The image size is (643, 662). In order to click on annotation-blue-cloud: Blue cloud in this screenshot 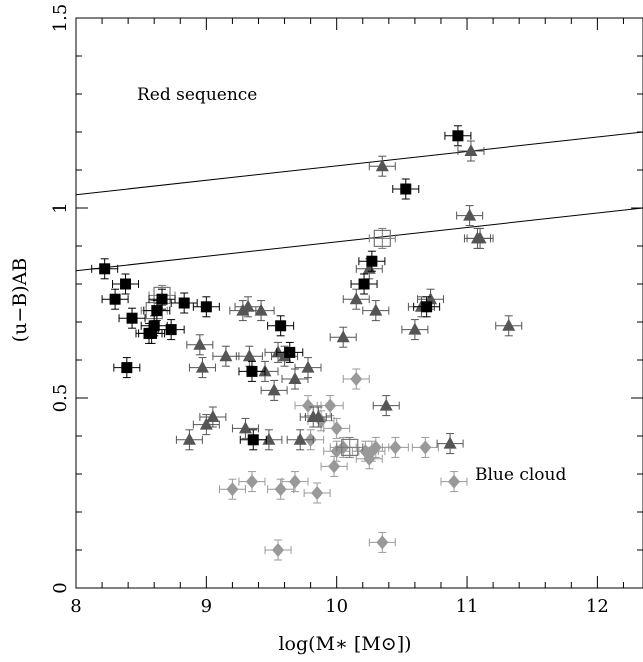, I will do `click(520, 475)`.